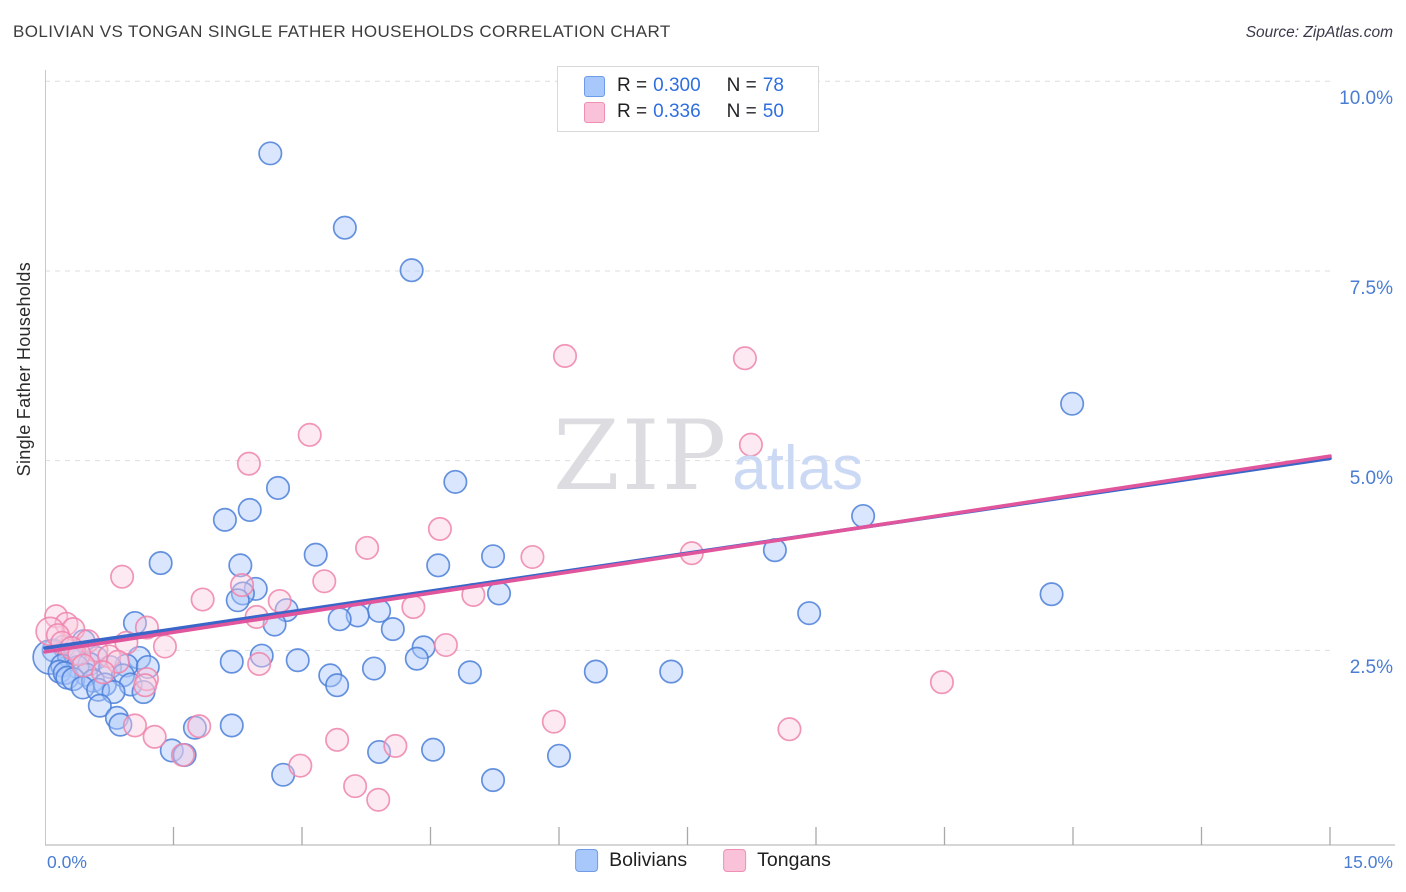  Describe the element at coordinates (773, 111) in the screenshot. I see `n-value-tongans: 50` at that location.